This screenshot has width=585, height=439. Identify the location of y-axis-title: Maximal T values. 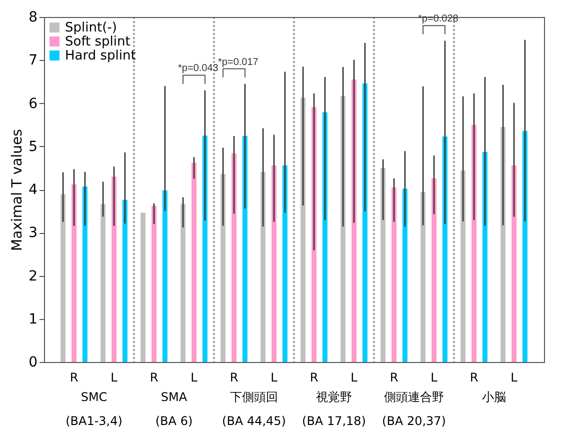
(18, 190).